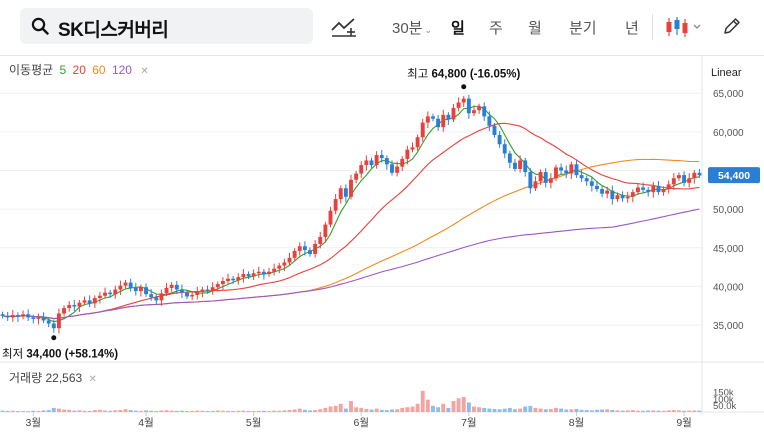 The height and width of the screenshot is (433, 764). What do you see at coordinates (732, 26) in the screenshot?
I see `pencil-icon` at bounding box center [732, 26].